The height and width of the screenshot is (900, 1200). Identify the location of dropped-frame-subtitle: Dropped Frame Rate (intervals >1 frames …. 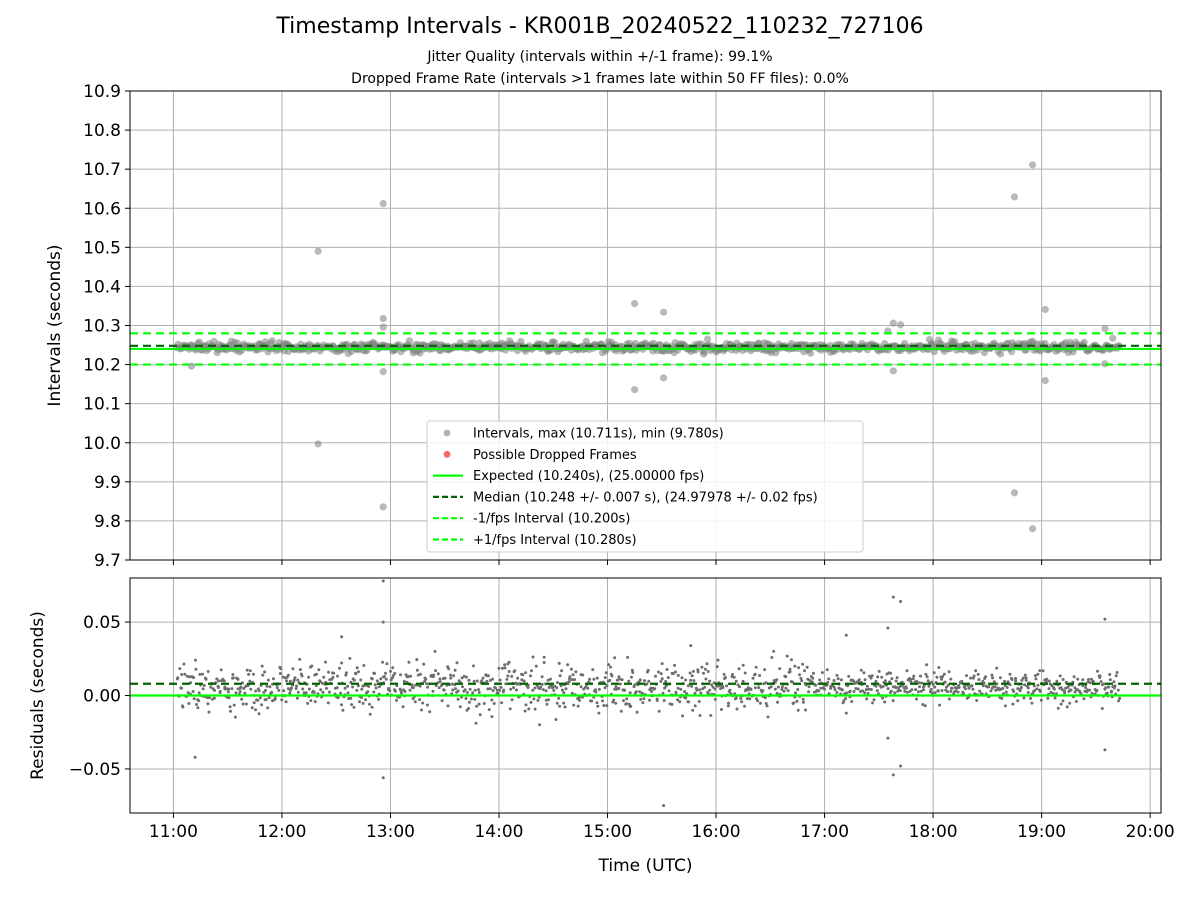
(600, 79).